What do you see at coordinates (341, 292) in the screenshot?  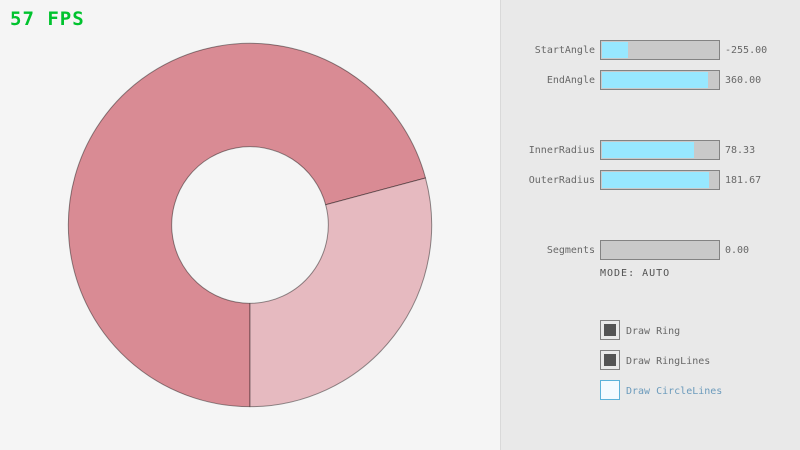 I see `ring-sector-minor` at bounding box center [341, 292].